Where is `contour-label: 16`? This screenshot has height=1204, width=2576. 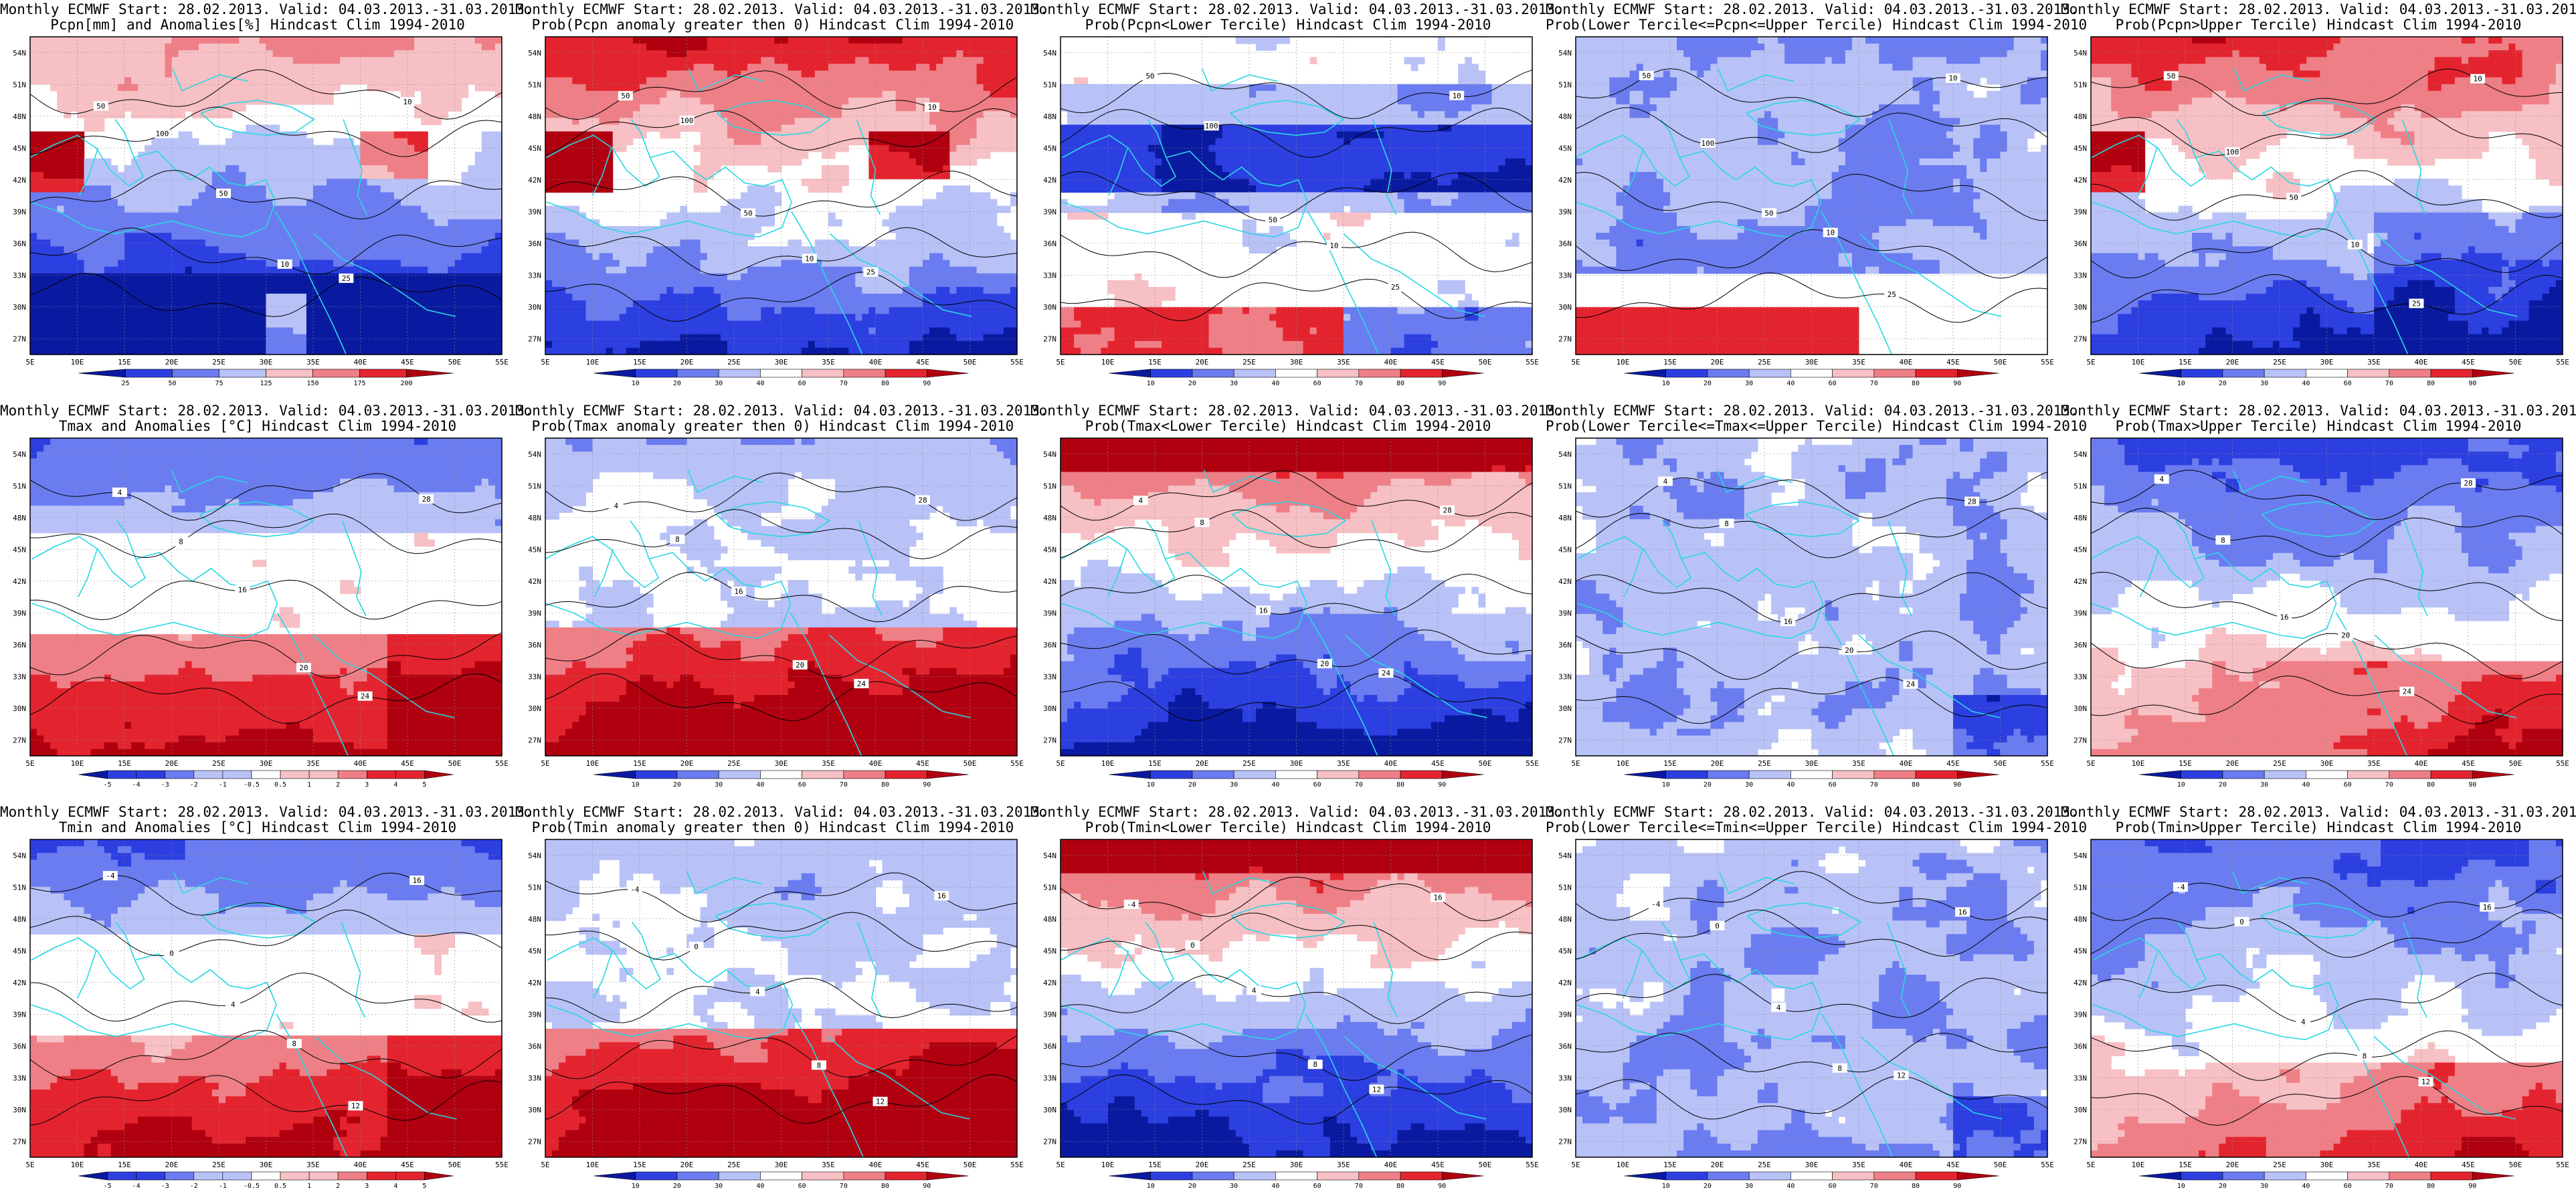 contour-label: 16 is located at coordinates (2487, 907).